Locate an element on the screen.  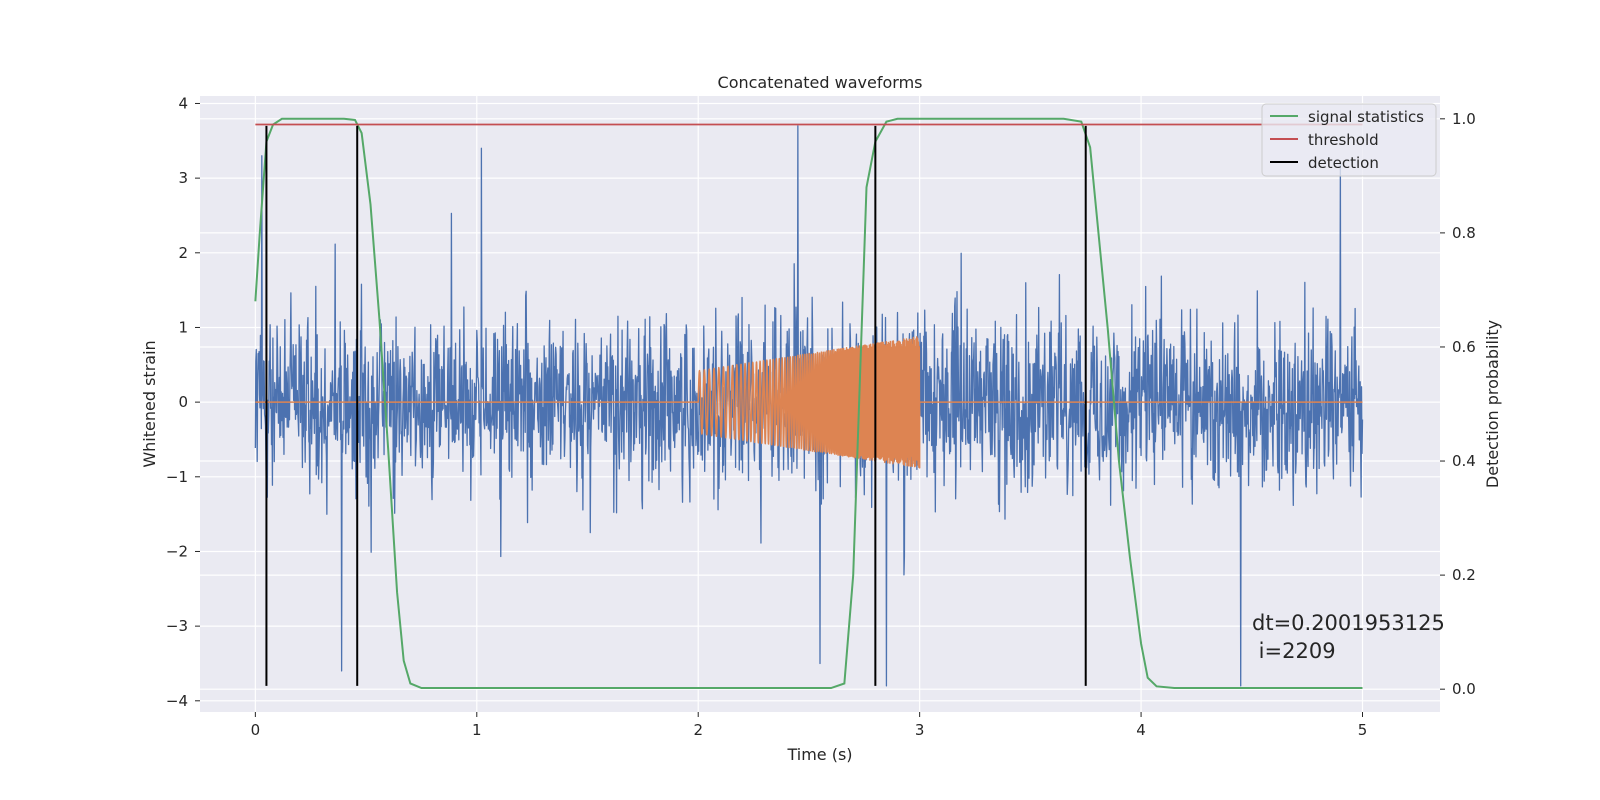
y2-axis-label: Detection probability is located at coordinates (1492, 404).